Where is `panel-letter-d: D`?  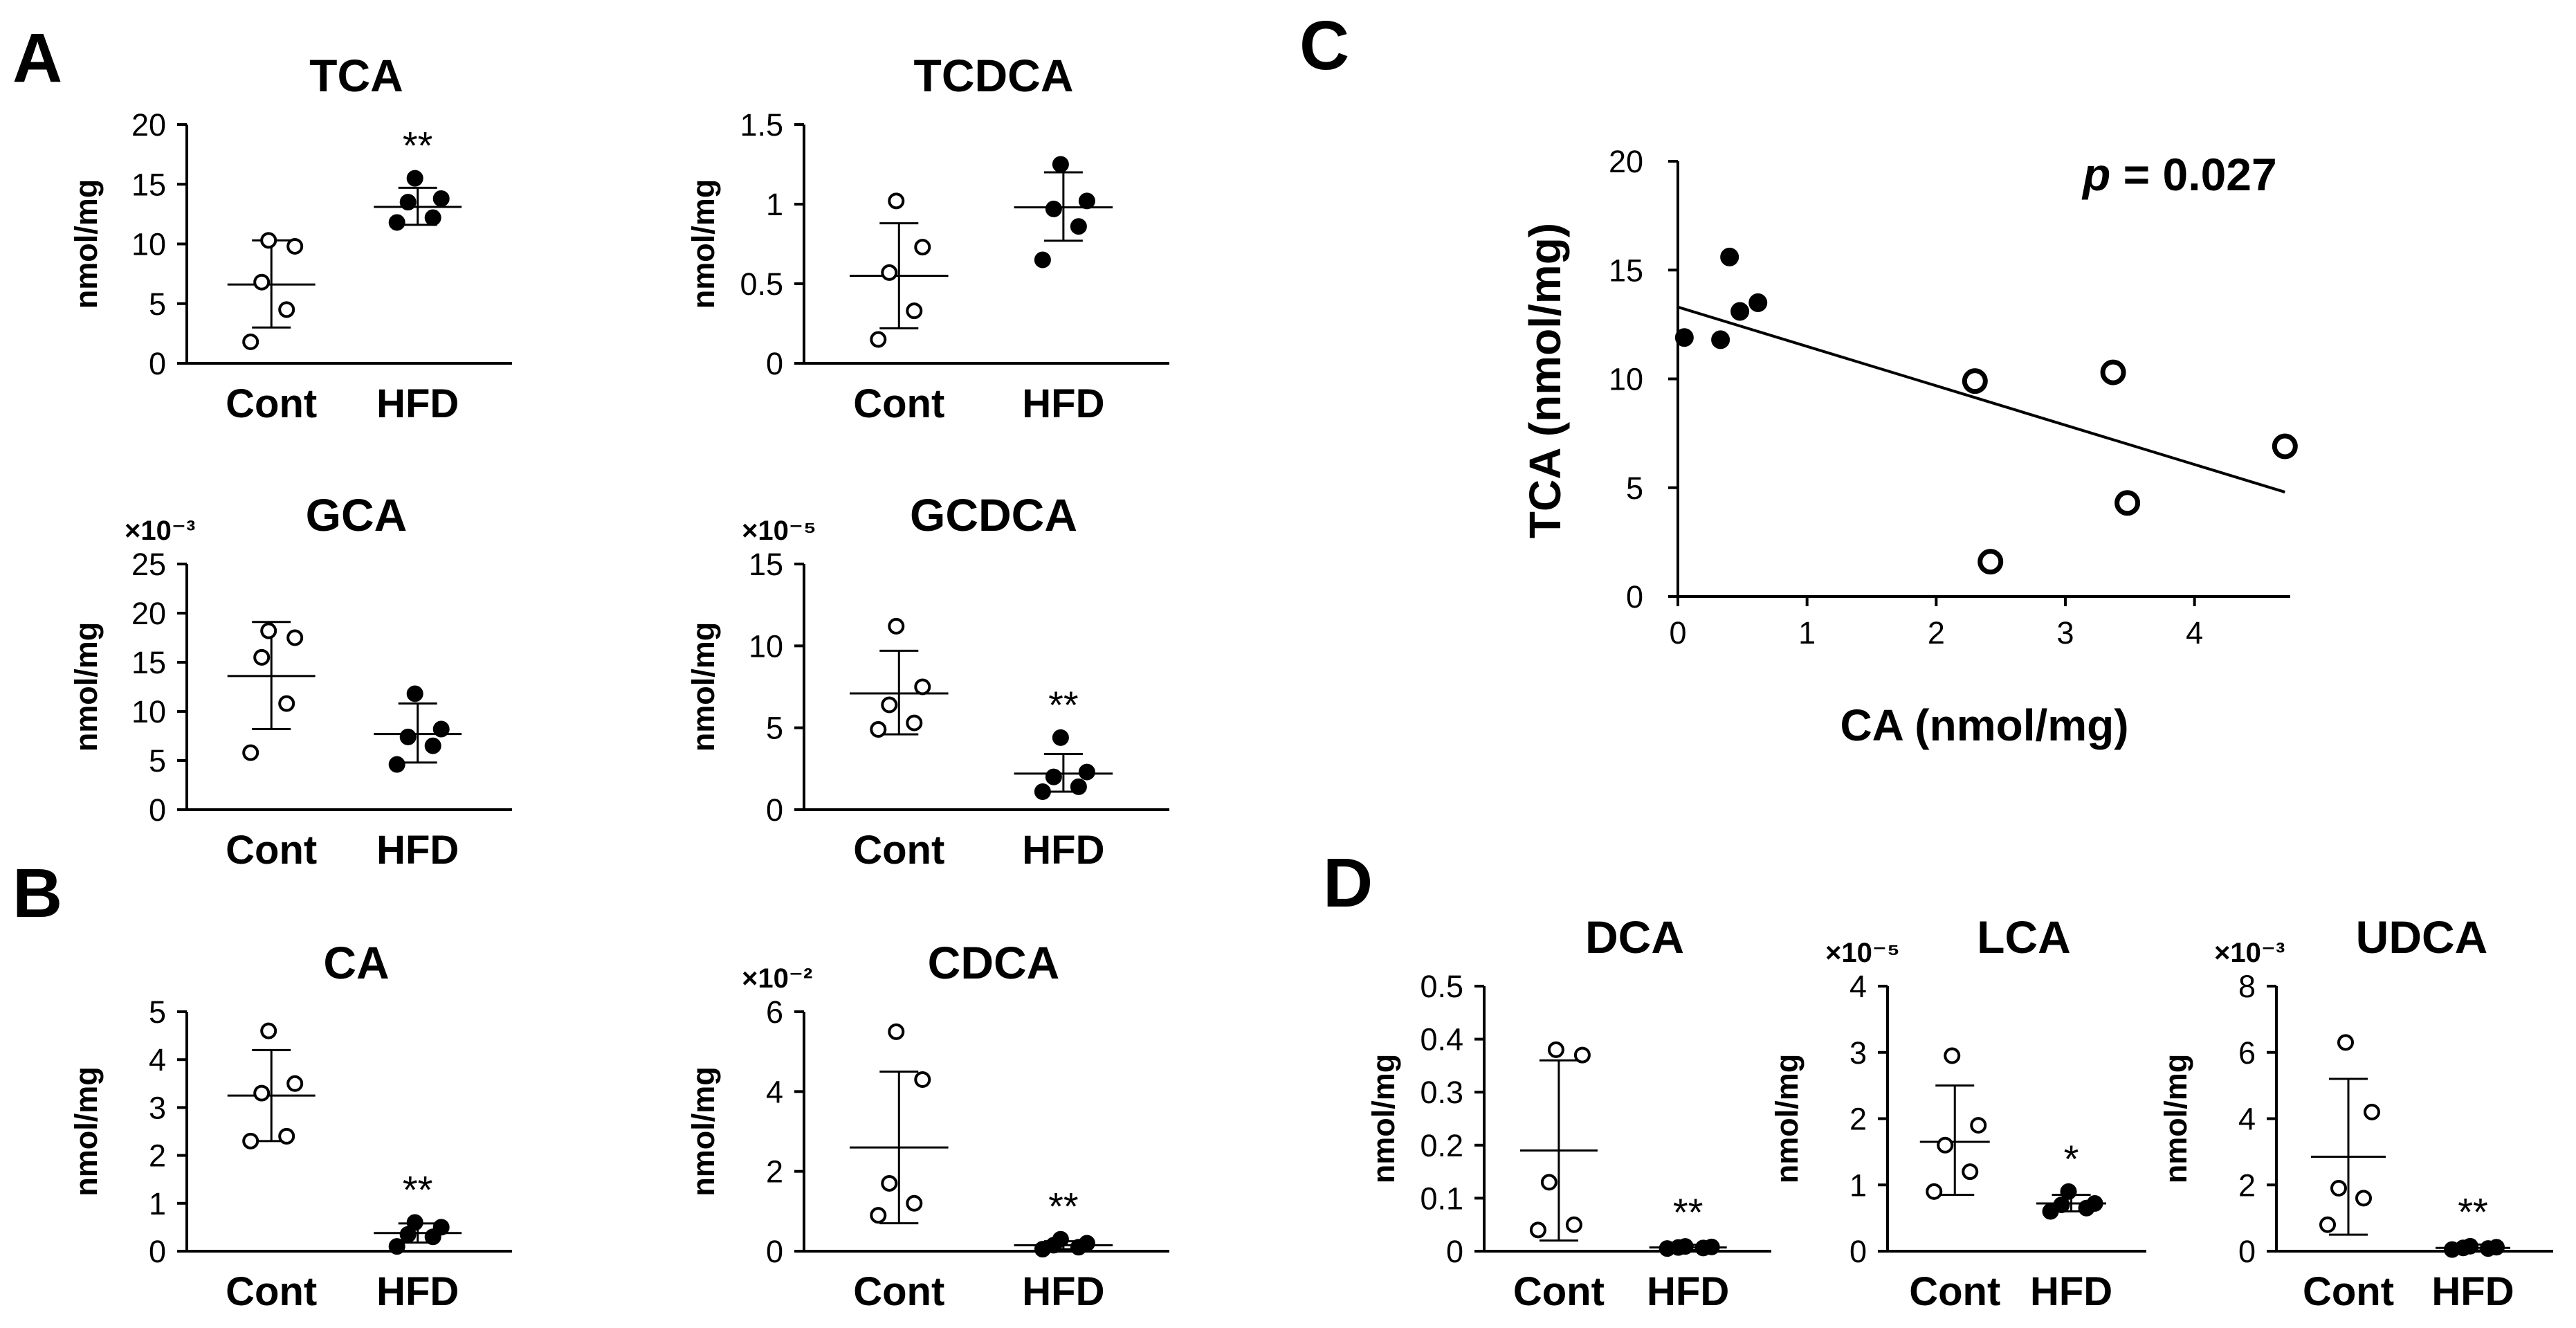 panel-letter-d: D is located at coordinates (1348, 883).